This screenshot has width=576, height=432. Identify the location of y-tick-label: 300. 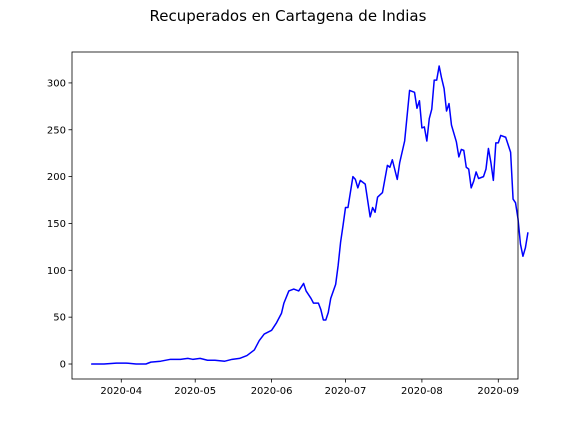
(56, 83).